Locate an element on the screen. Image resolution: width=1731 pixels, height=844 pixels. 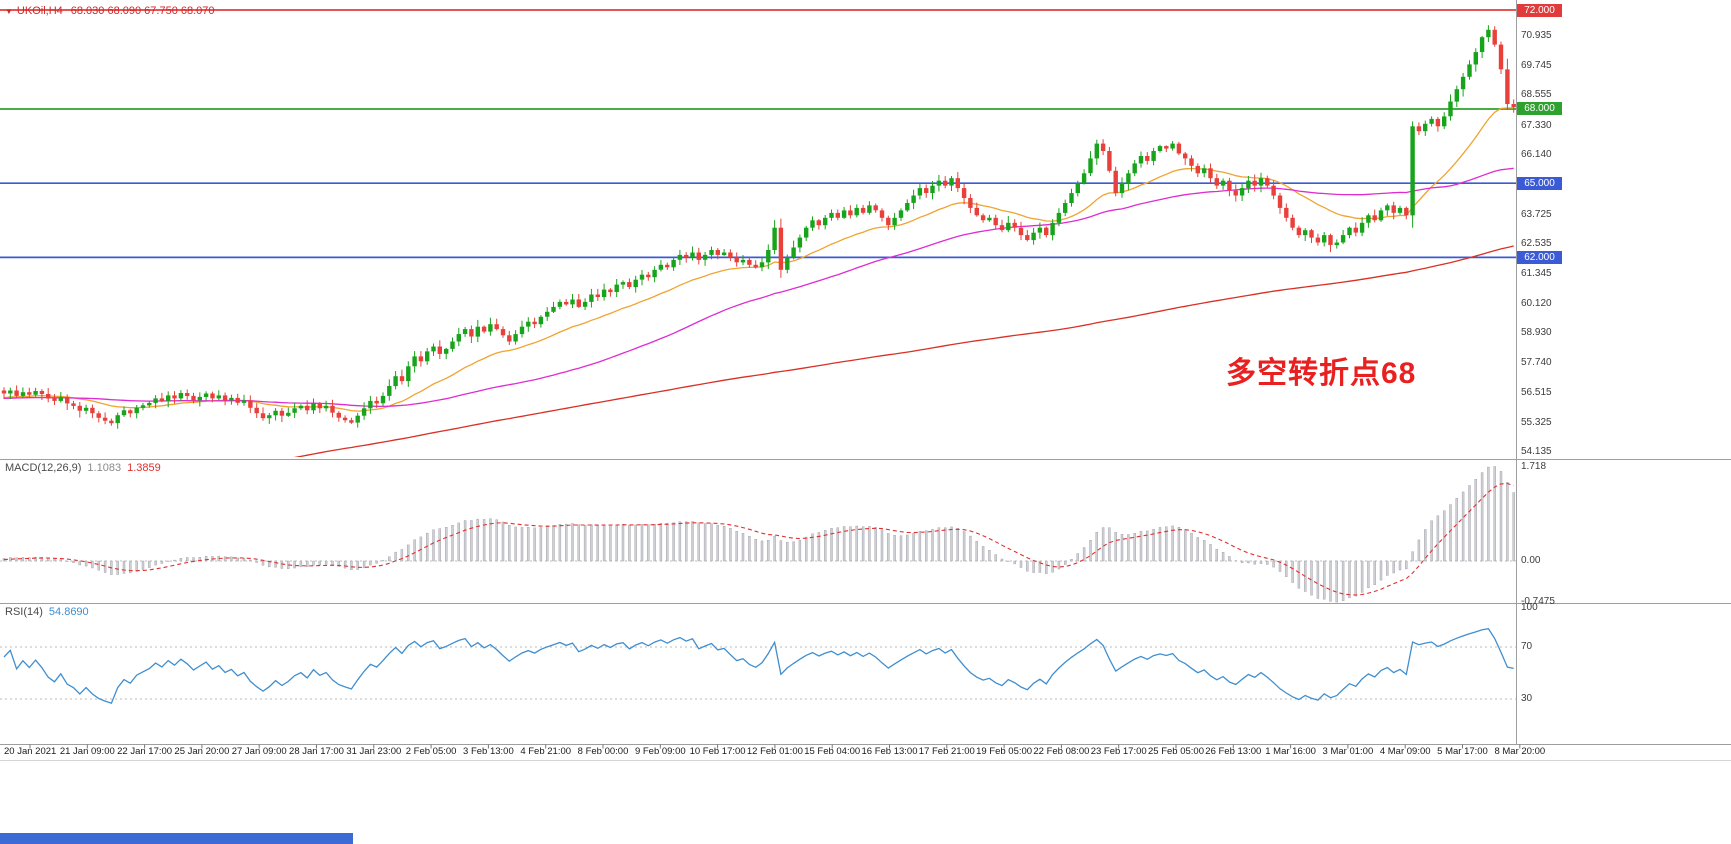
symbol-ohlc-values: 68.030 68.090 67.750 68.070 is located at coordinates (142, 11).